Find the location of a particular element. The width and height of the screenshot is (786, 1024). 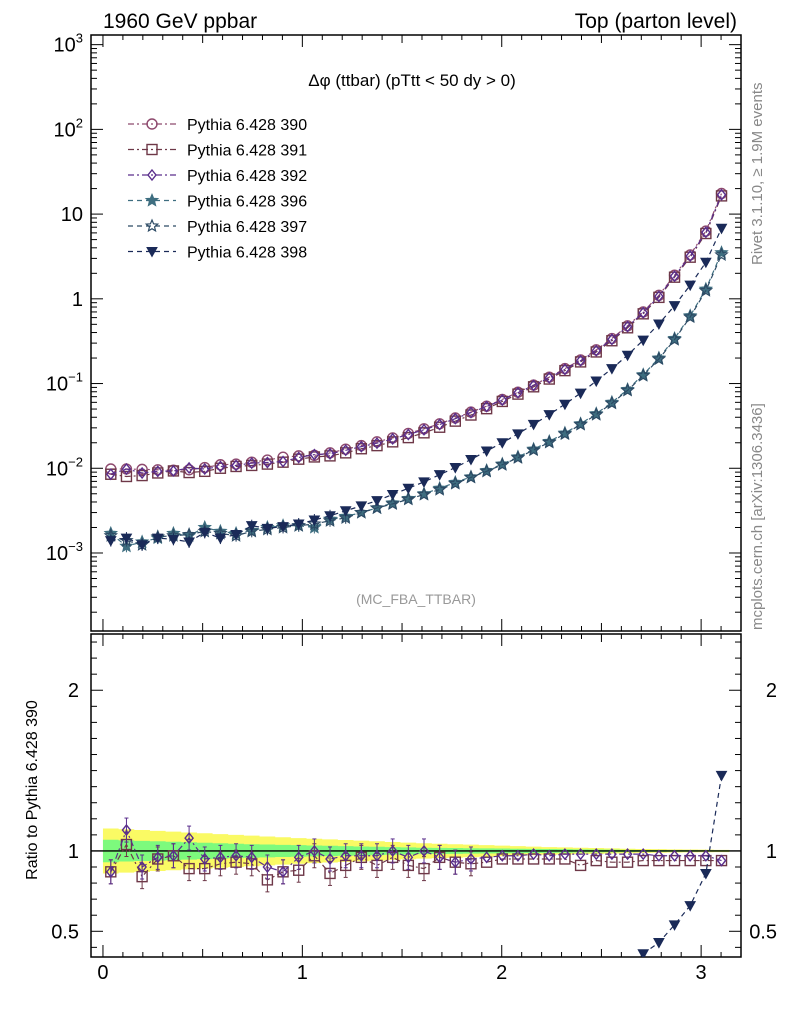

ratio-series-group is located at coordinates (416, 863).